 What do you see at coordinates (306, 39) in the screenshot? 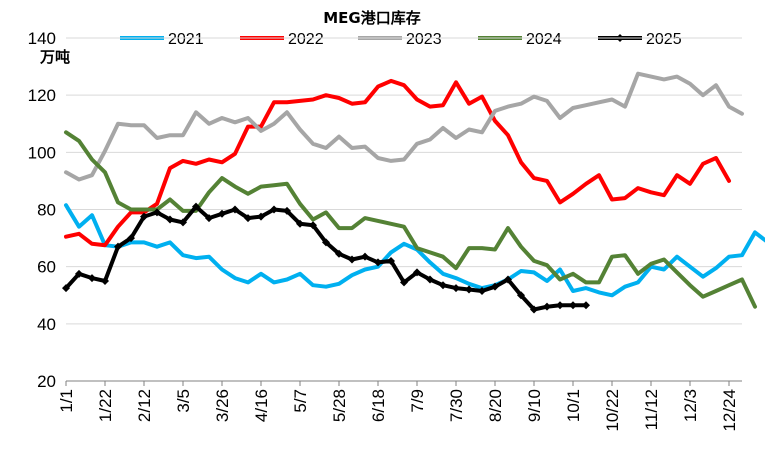
I see `legend-label-2022: 2022` at bounding box center [306, 39].